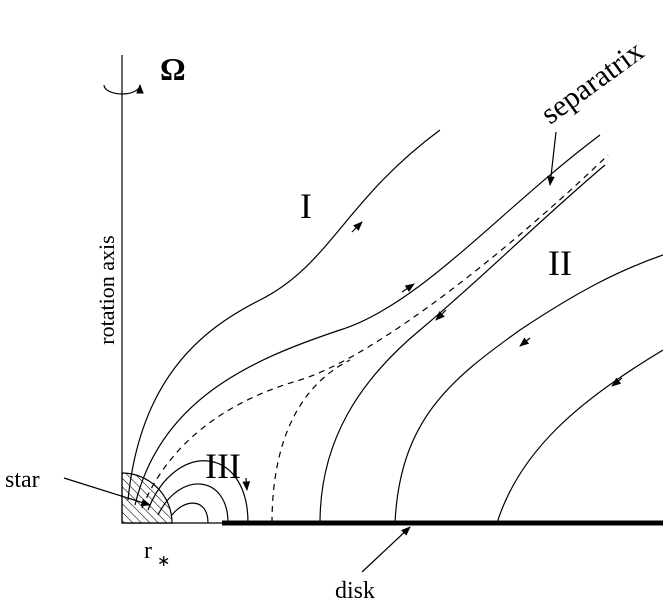 The width and height of the screenshot is (663, 607). I want to click on radius-label: r, so click(148, 551).